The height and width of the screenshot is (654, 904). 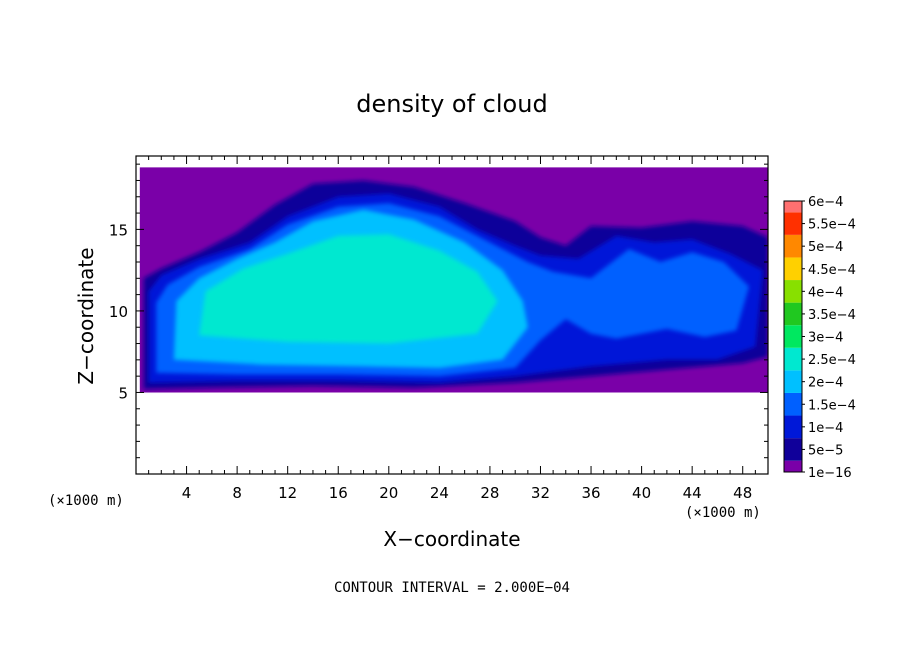 What do you see at coordinates (118, 230) in the screenshot?
I see `y-tick-label: 15` at bounding box center [118, 230].